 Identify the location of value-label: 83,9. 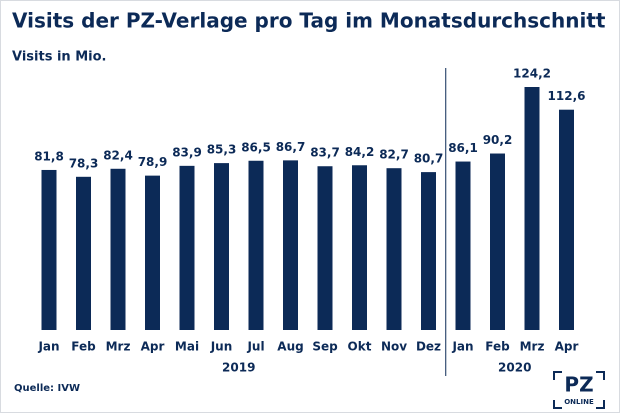
(187, 152).